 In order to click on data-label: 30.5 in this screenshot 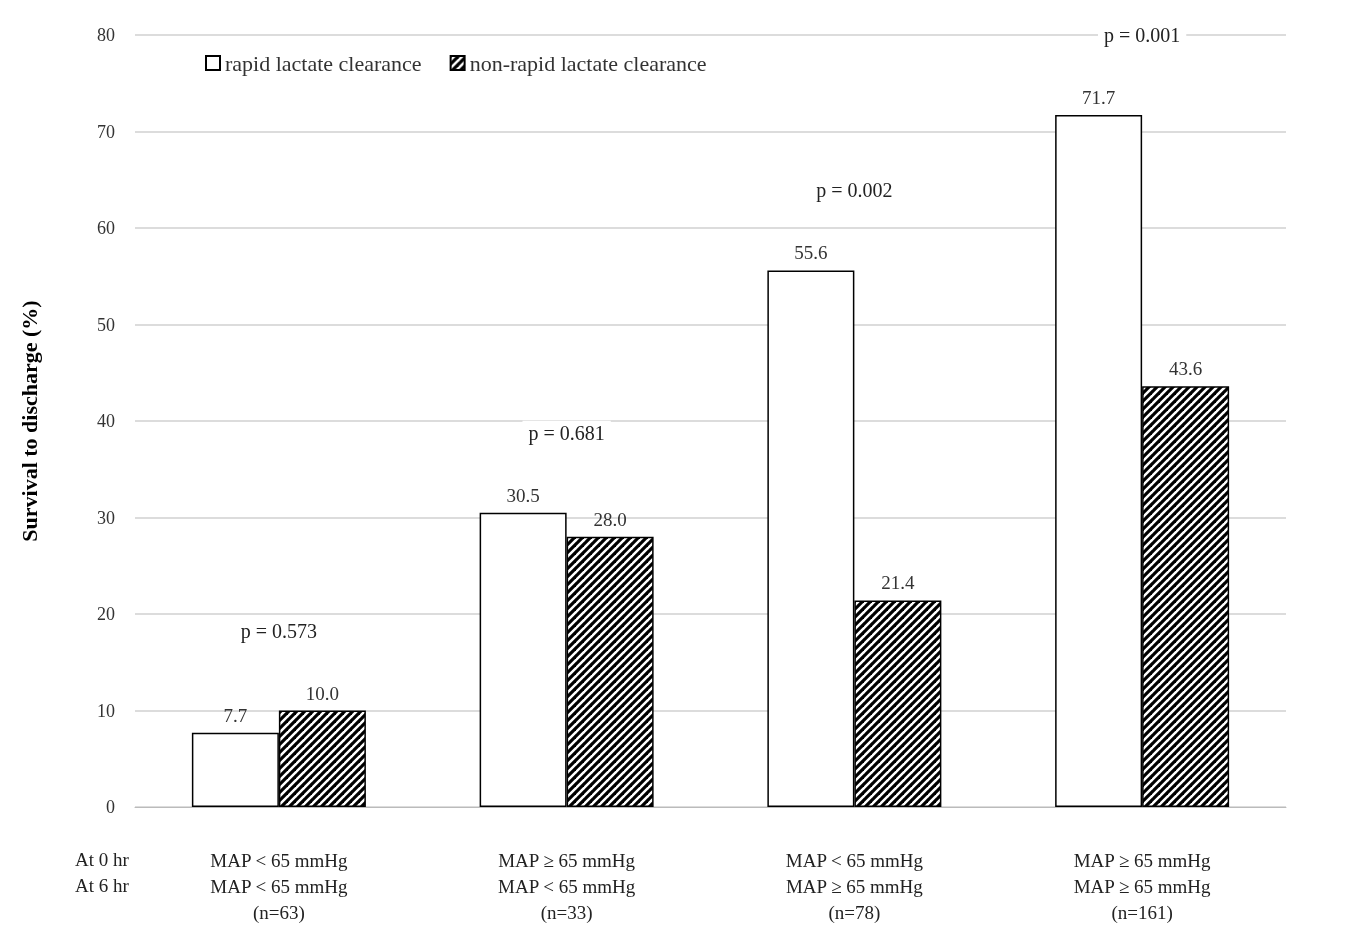, I will do `click(523, 495)`.